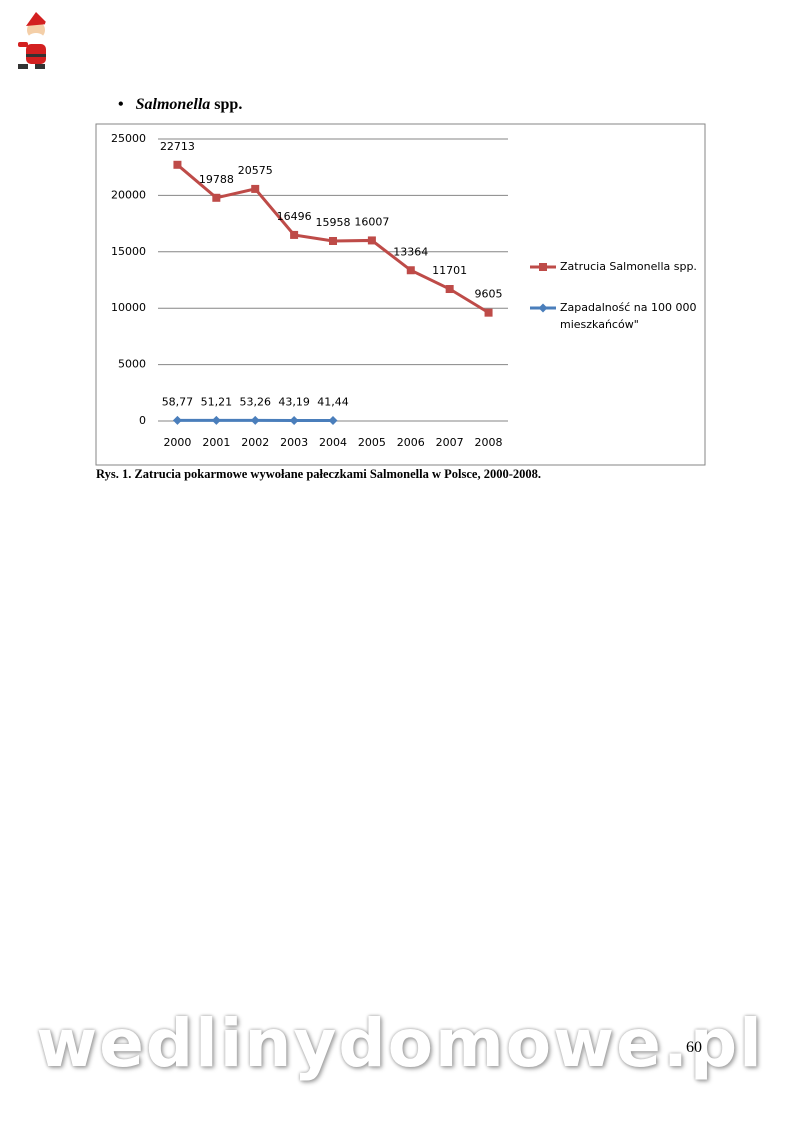  I want to click on heading: • Salmonella spp., so click(180, 104).